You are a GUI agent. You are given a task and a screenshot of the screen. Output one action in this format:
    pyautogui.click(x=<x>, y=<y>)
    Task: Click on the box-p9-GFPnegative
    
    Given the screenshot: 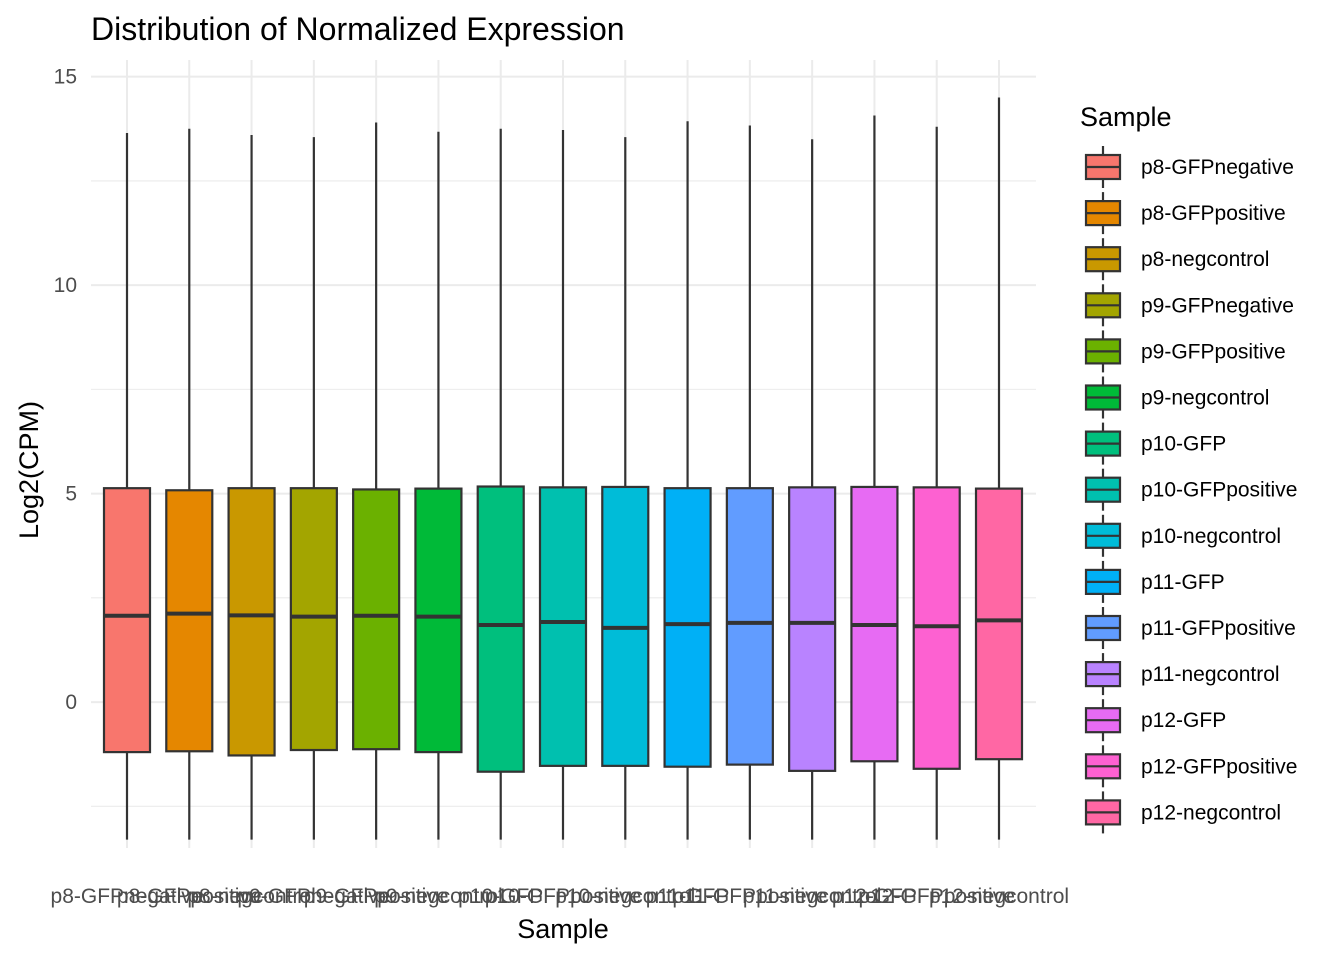 What is the action you would take?
    pyautogui.click(x=313, y=488)
    